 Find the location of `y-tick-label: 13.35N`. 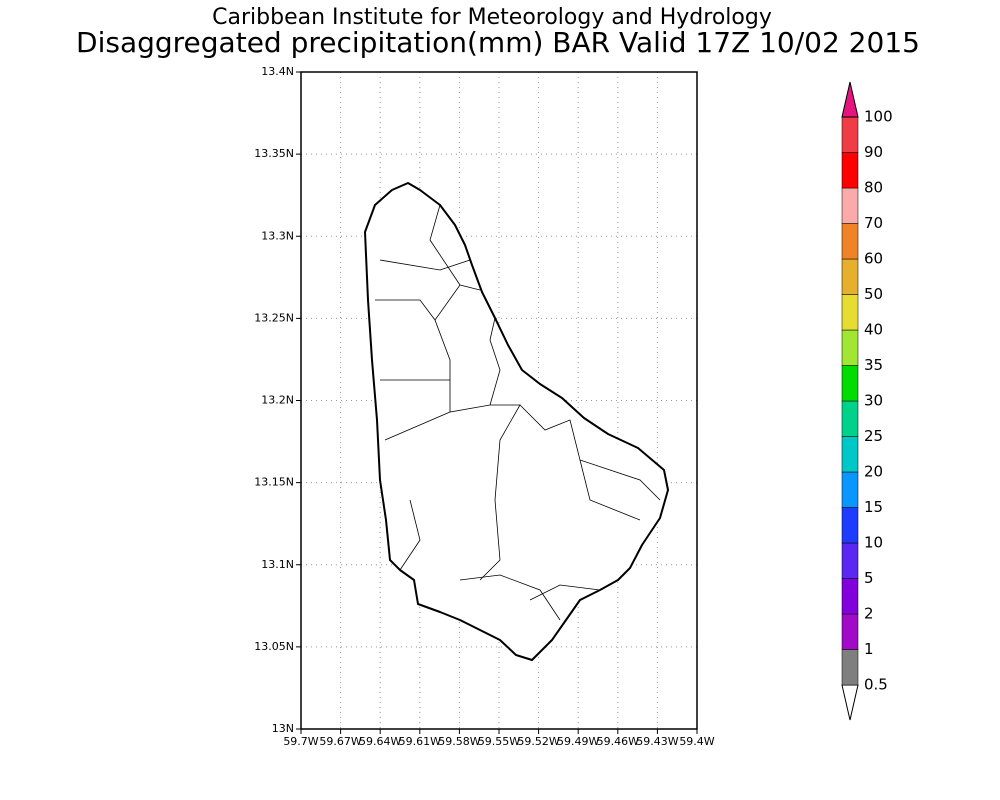

y-tick-label: 13.35N is located at coordinates (274, 153).